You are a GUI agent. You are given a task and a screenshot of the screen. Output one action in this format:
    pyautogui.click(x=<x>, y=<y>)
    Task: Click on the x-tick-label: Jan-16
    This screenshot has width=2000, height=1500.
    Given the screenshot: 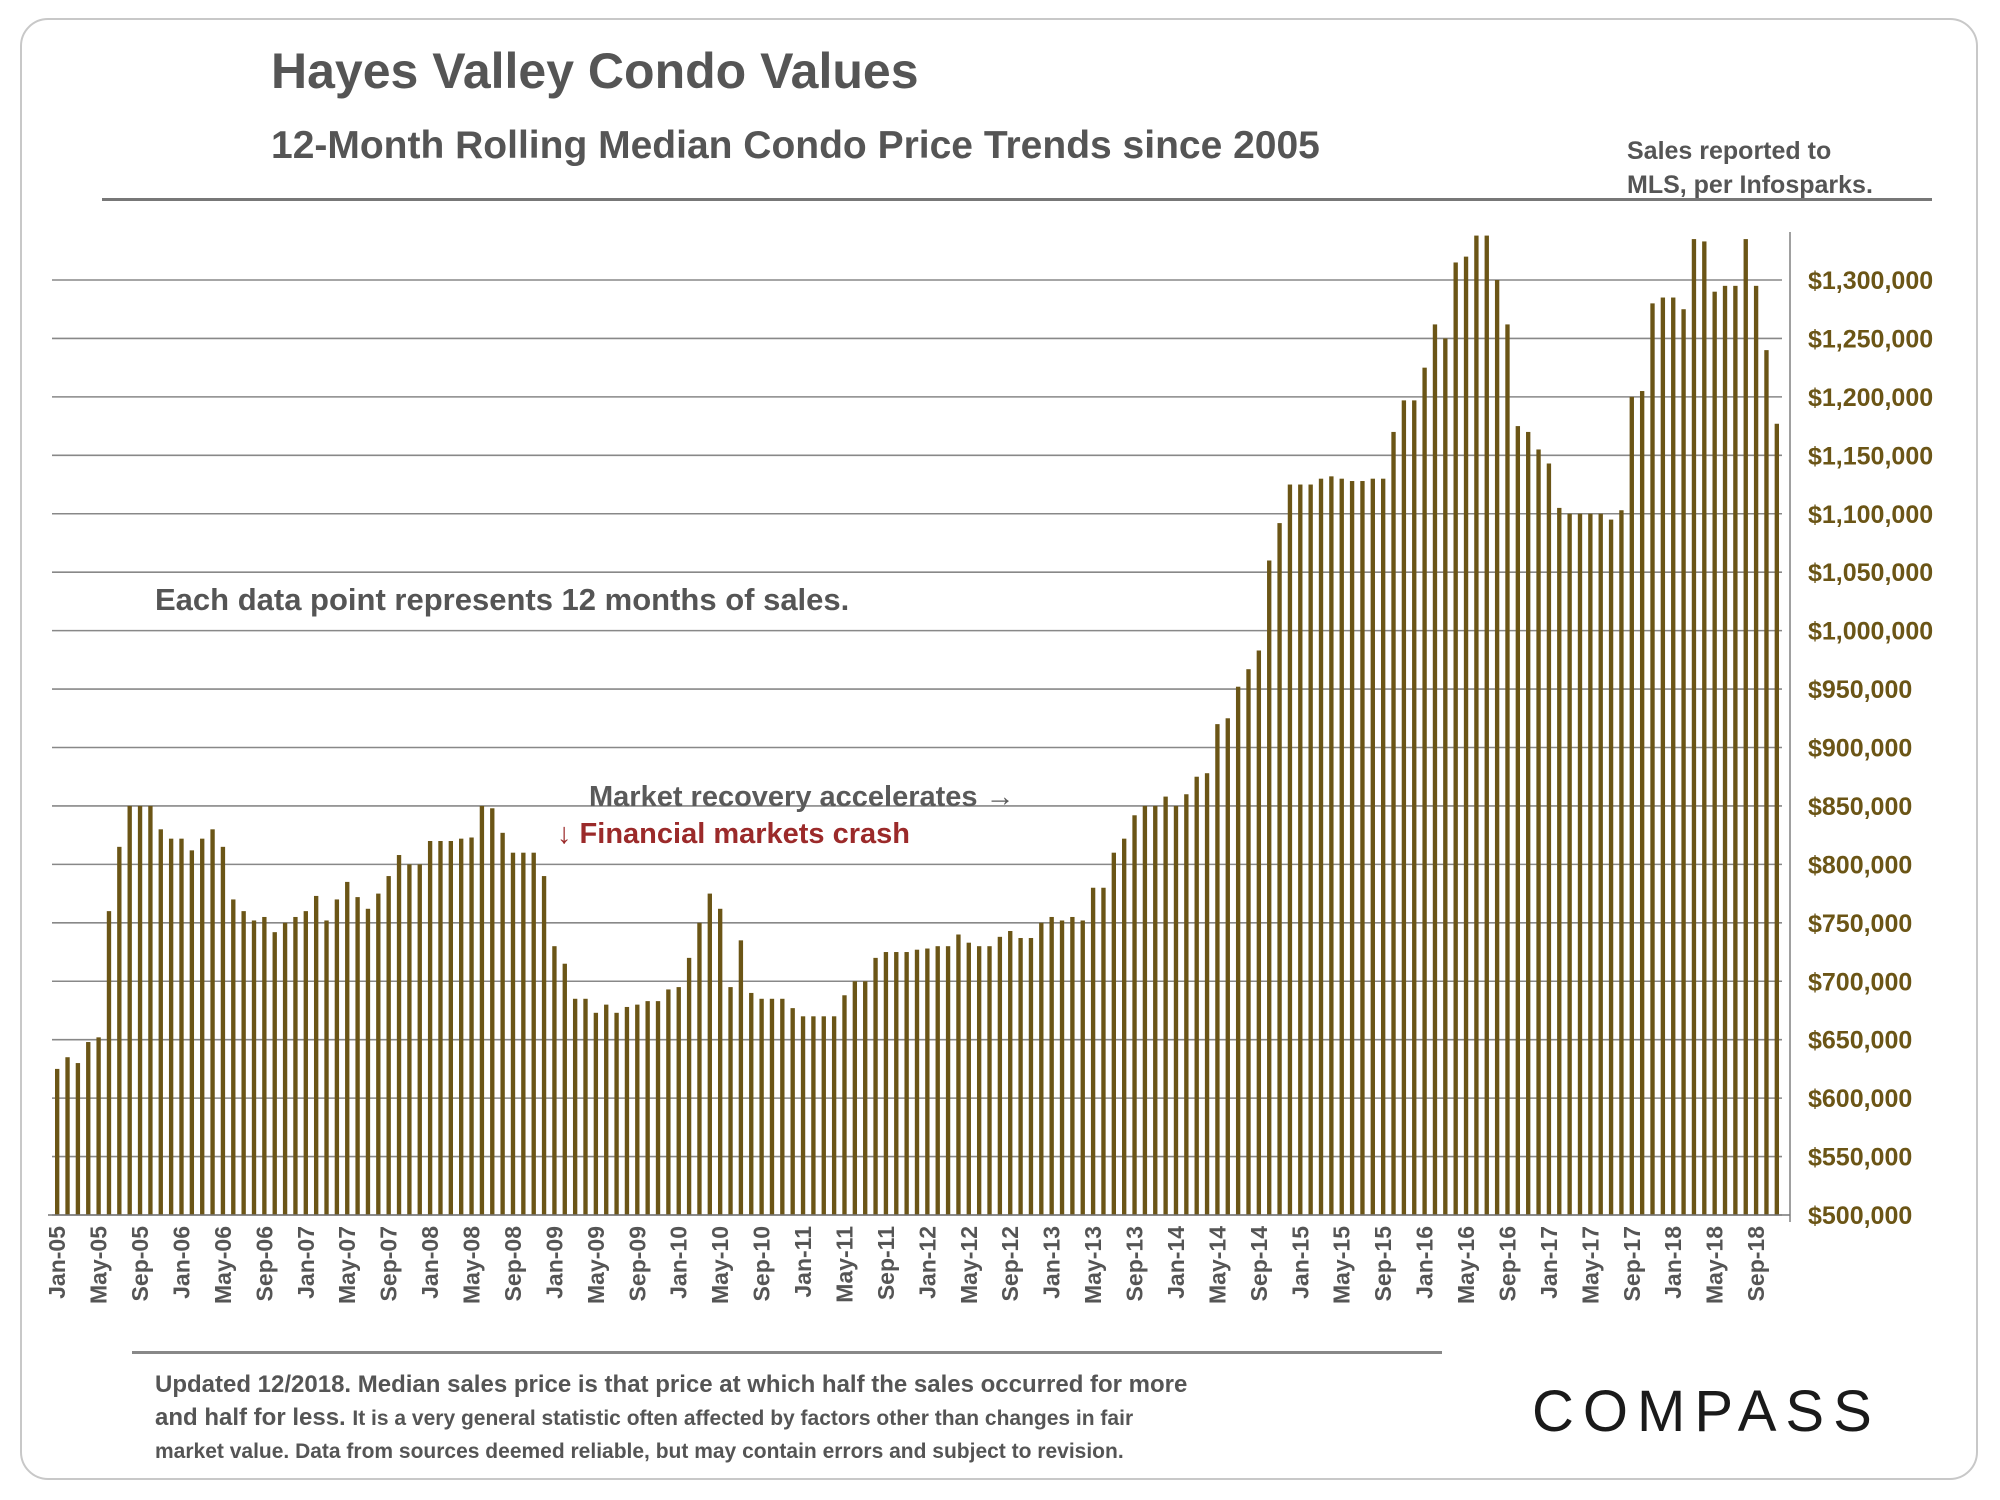 What is the action you would take?
    pyautogui.click(x=1425, y=1262)
    